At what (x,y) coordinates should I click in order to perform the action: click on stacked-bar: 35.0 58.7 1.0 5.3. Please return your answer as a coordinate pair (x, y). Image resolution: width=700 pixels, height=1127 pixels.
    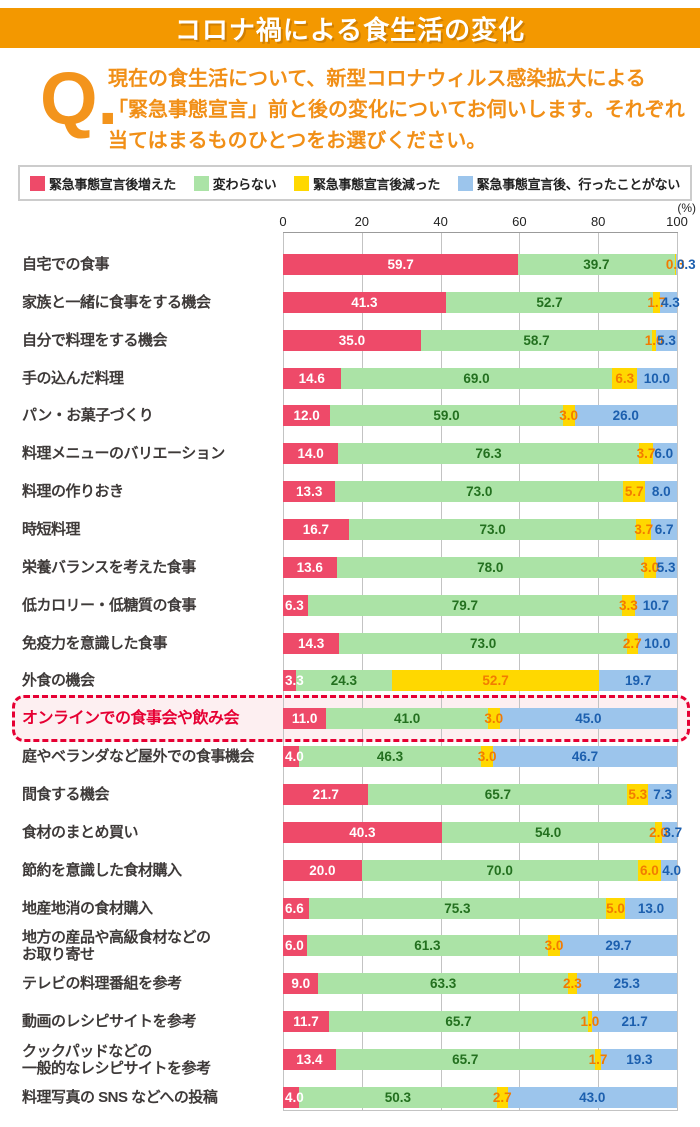
    Looking at the image, I should click on (480, 340).